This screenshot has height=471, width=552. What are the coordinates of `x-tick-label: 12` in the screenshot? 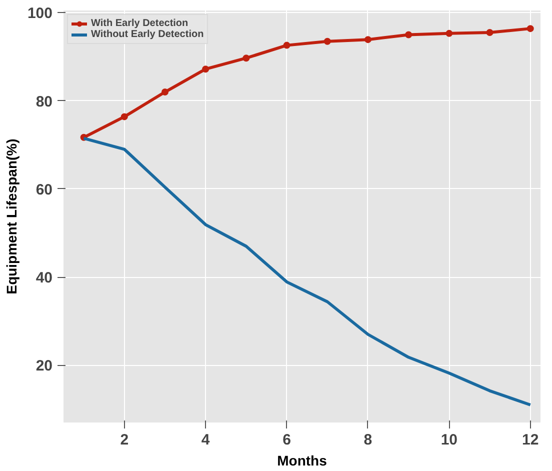 It's located at (530, 440).